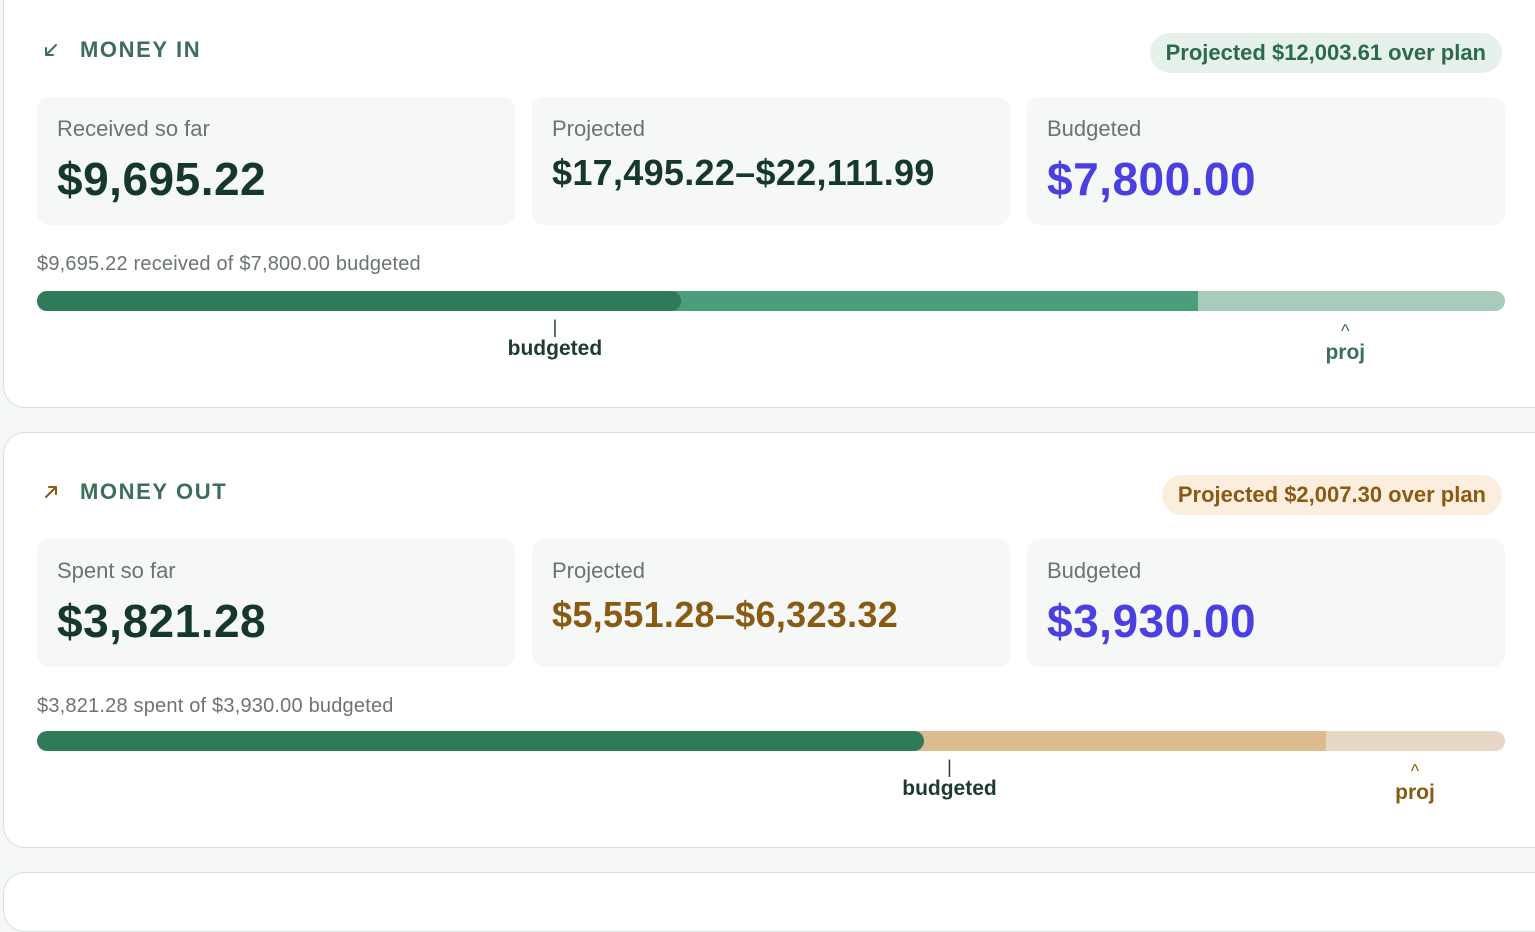  I want to click on arrow-down-left-icon, so click(51, 50).